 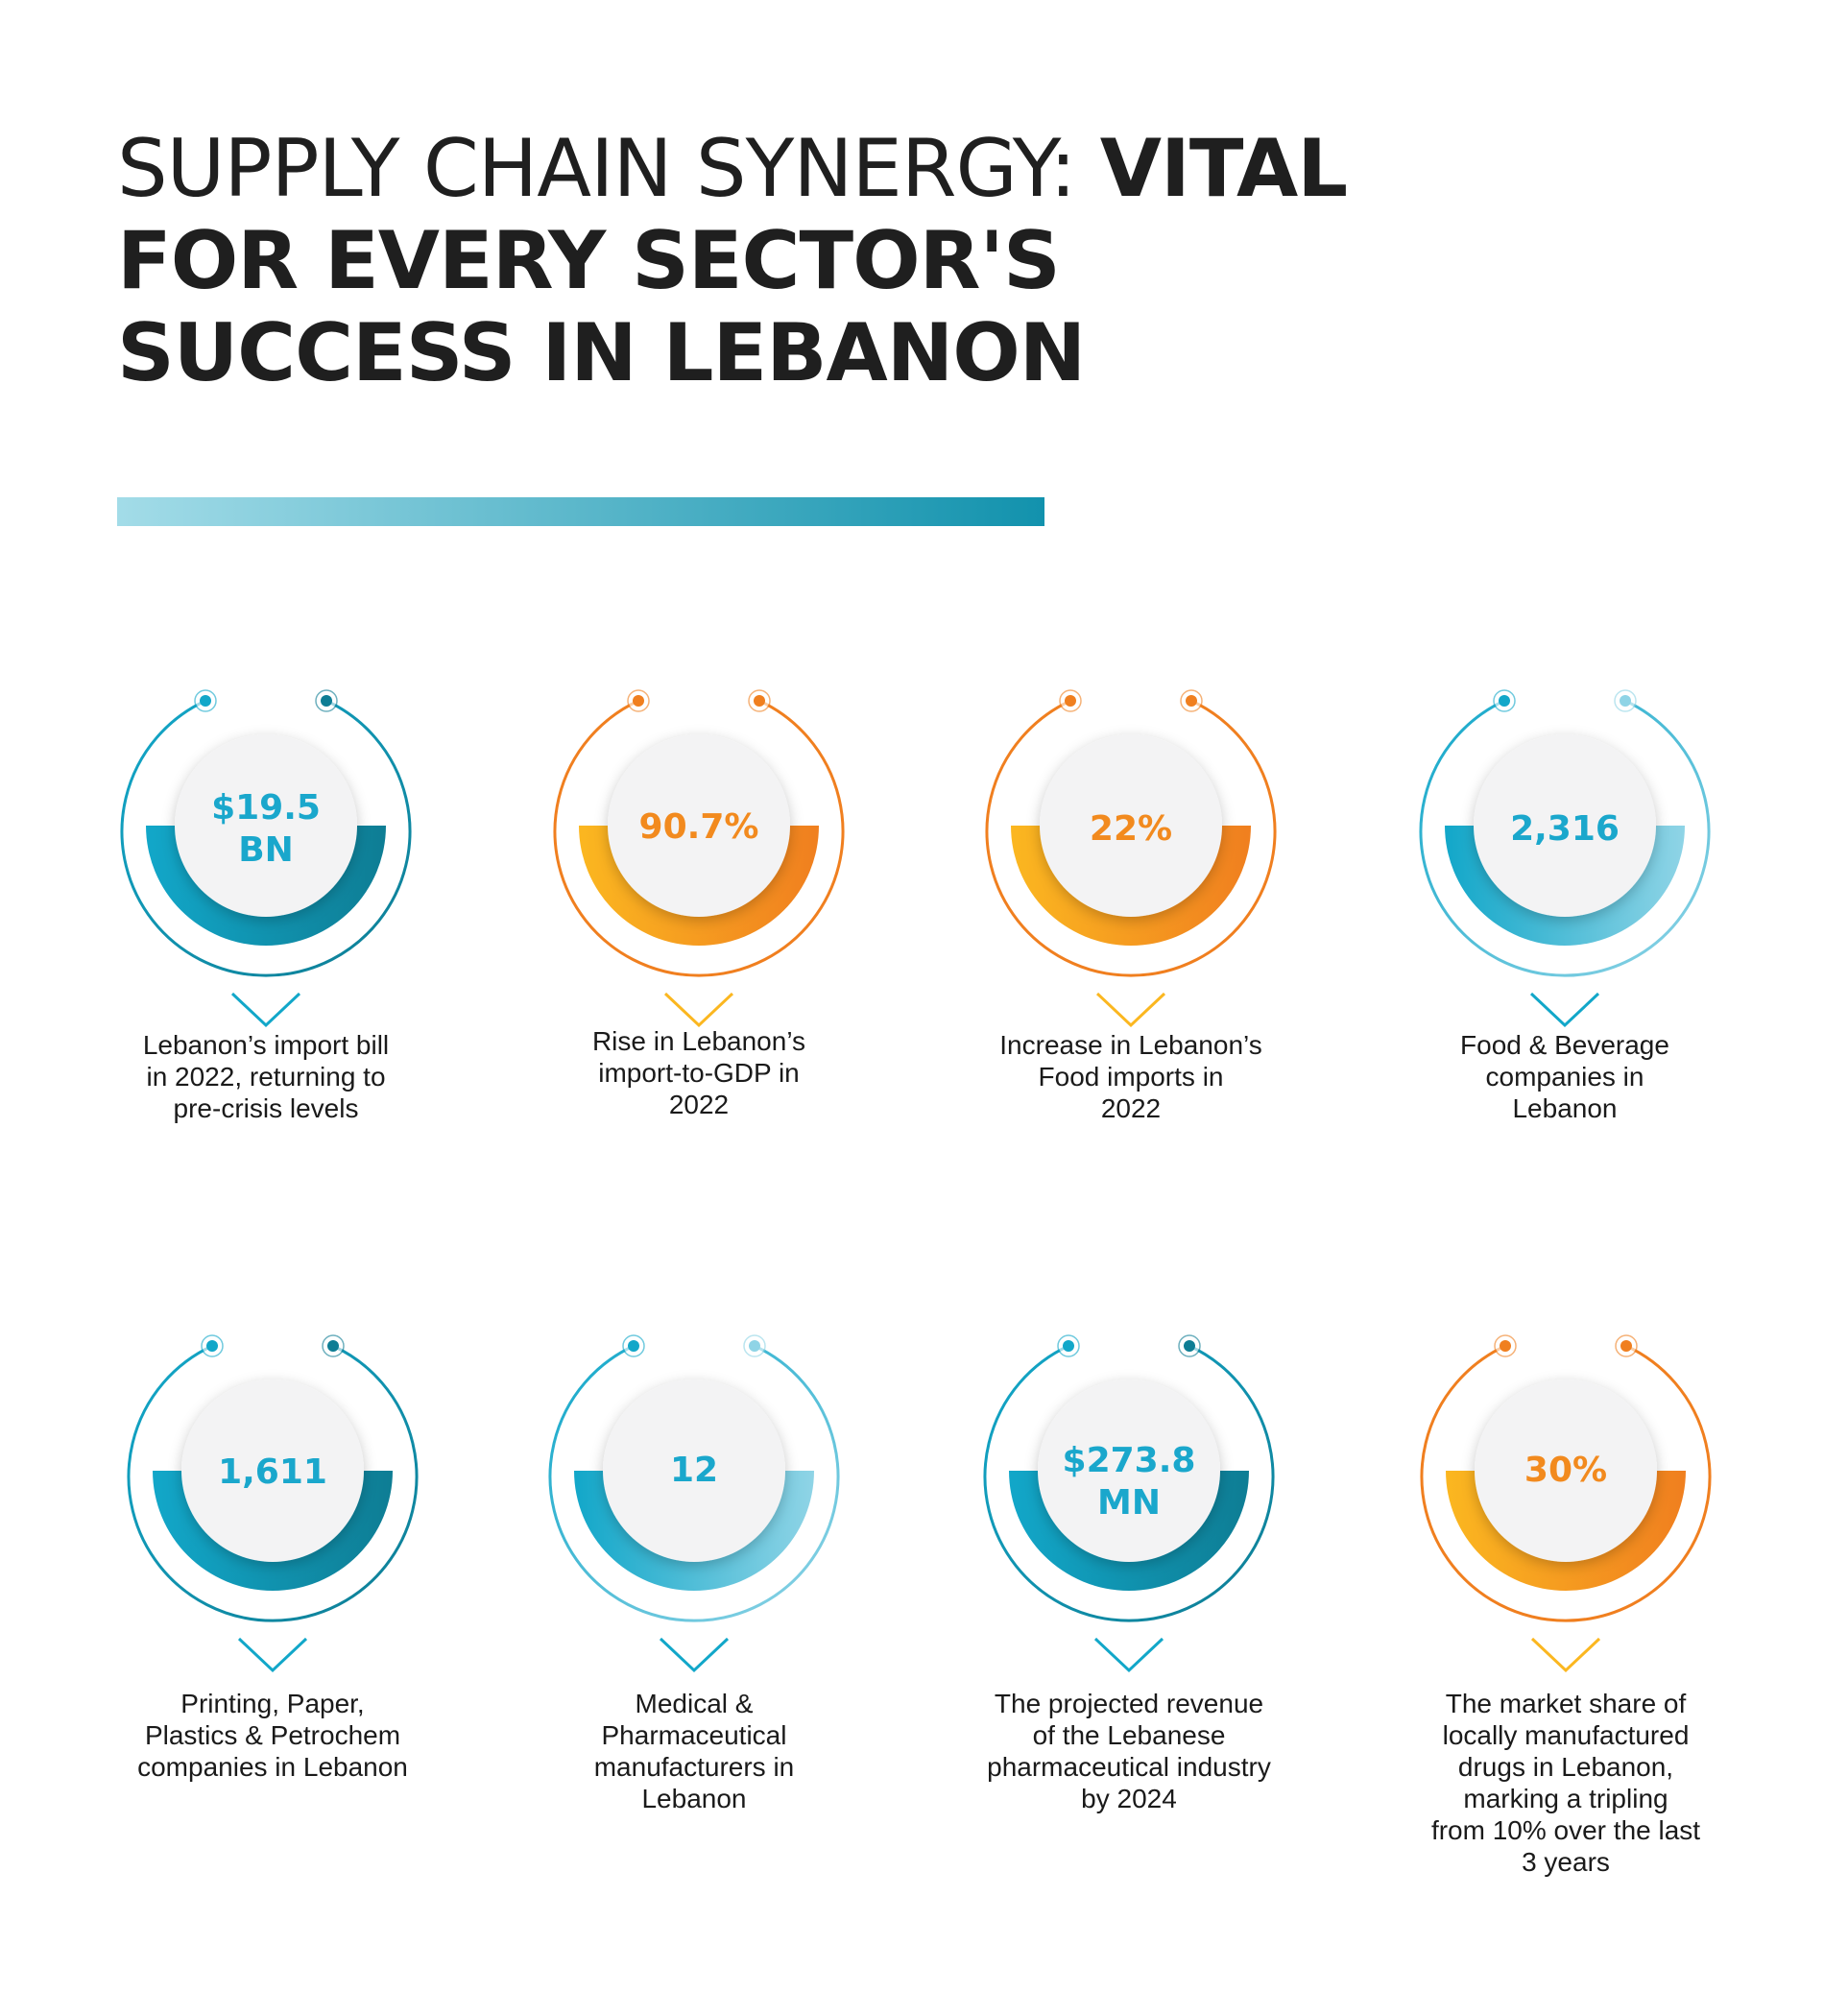 What do you see at coordinates (1565, 1076) in the screenshot?
I see `stat-description: Food & Beverage companies in Lebanon` at bounding box center [1565, 1076].